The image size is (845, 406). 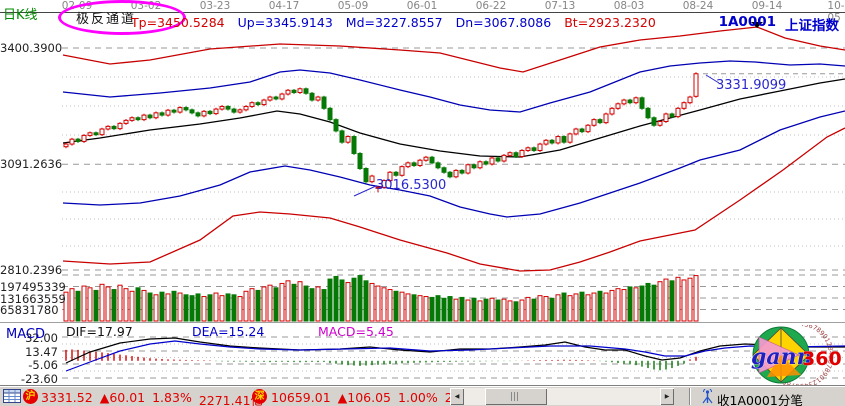 I want to click on scroll-right-button: ▶, so click(x=667, y=396).